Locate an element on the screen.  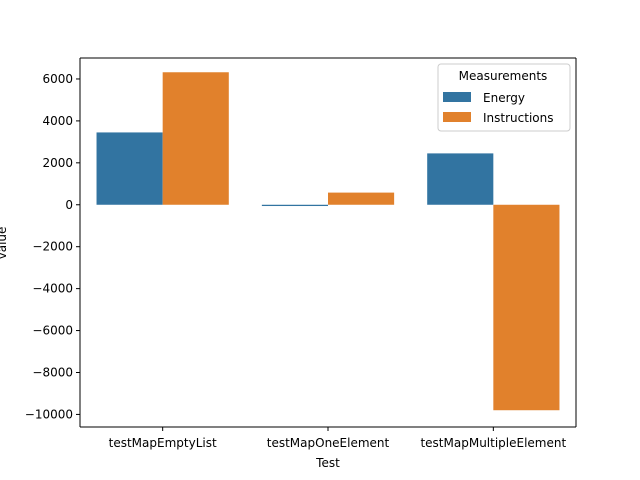
x-tick-label-testmapemptylist: testMapEmptyList is located at coordinates (163, 443).